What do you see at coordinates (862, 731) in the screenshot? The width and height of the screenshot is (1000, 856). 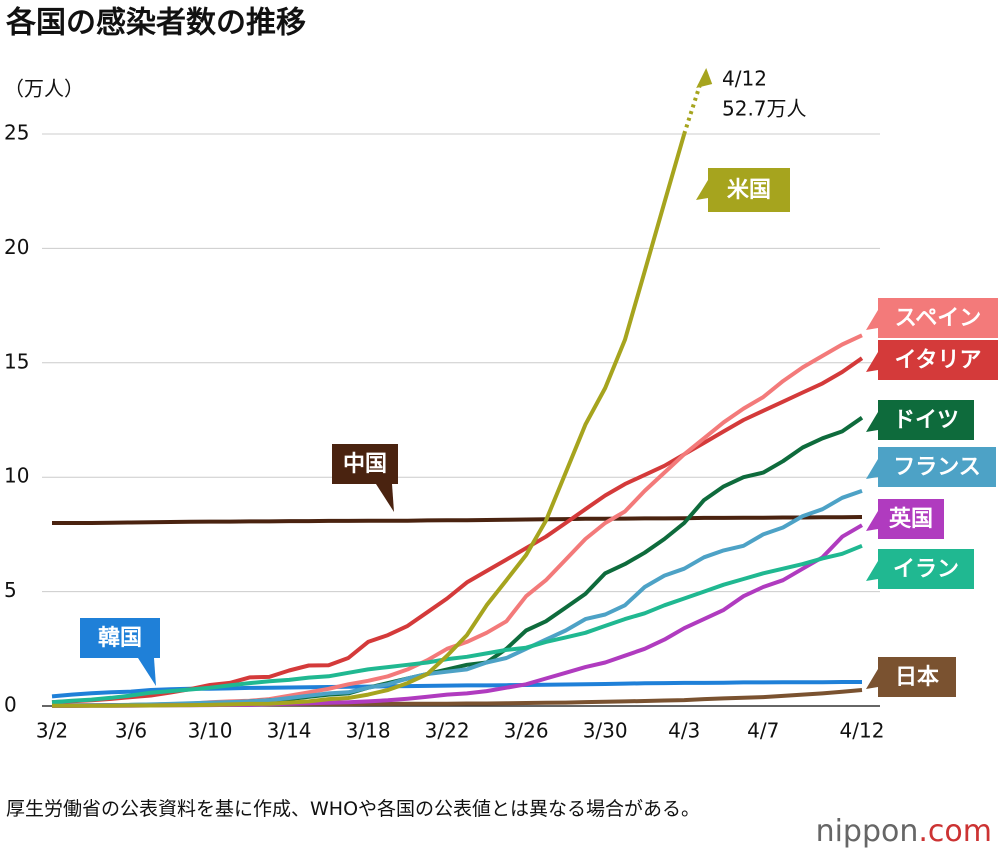 I see `x-tick-label: 4/12` at bounding box center [862, 731].